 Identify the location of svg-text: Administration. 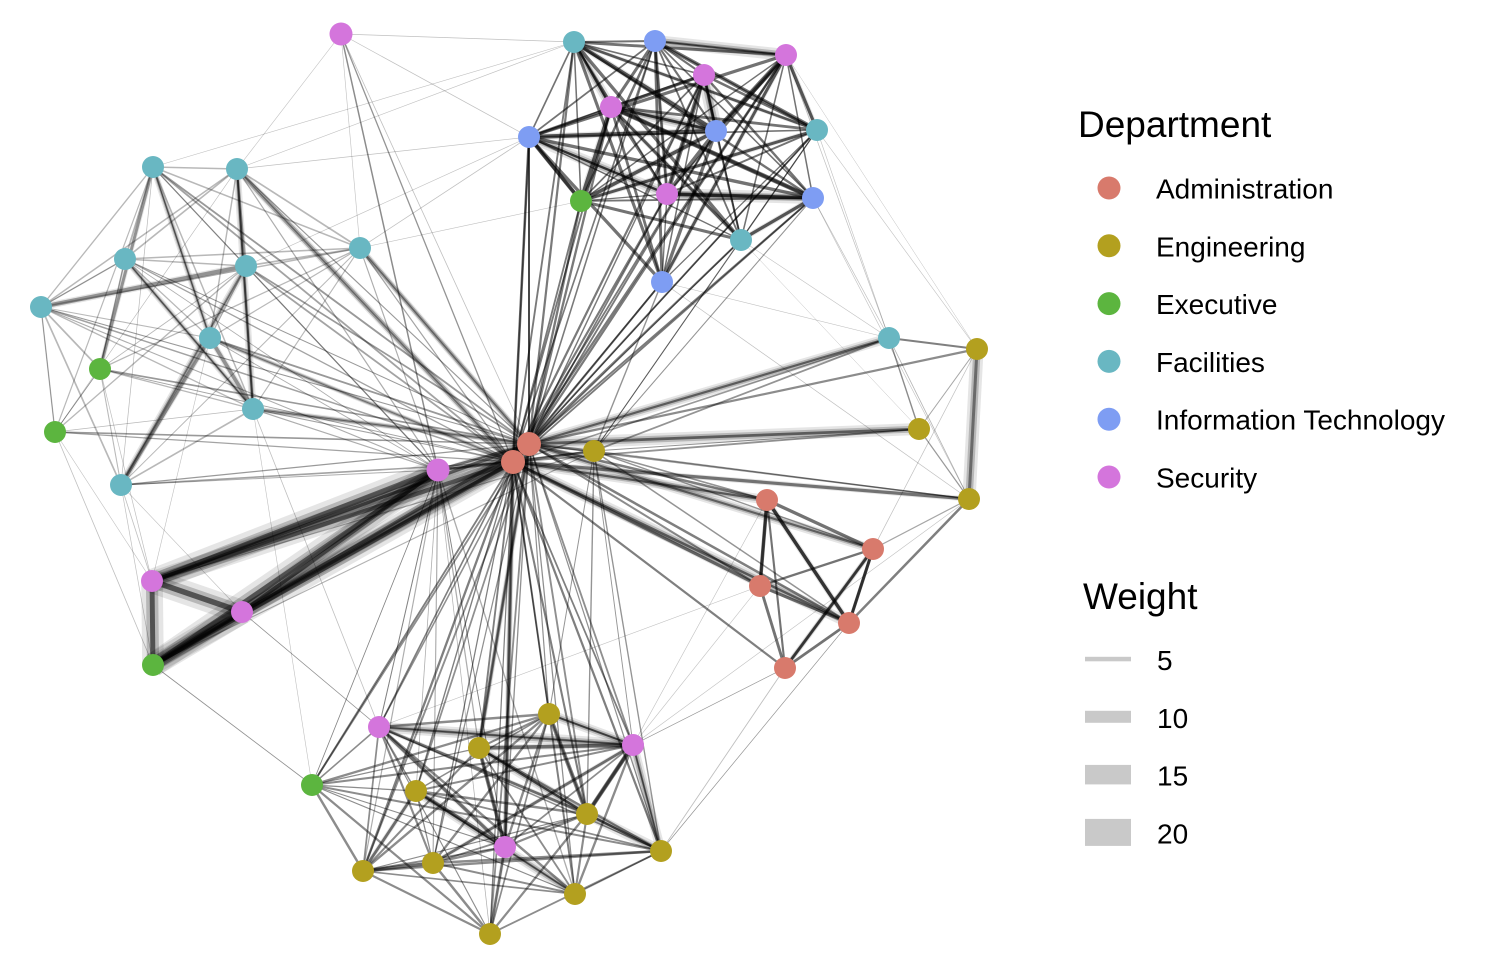
(1244, 189).